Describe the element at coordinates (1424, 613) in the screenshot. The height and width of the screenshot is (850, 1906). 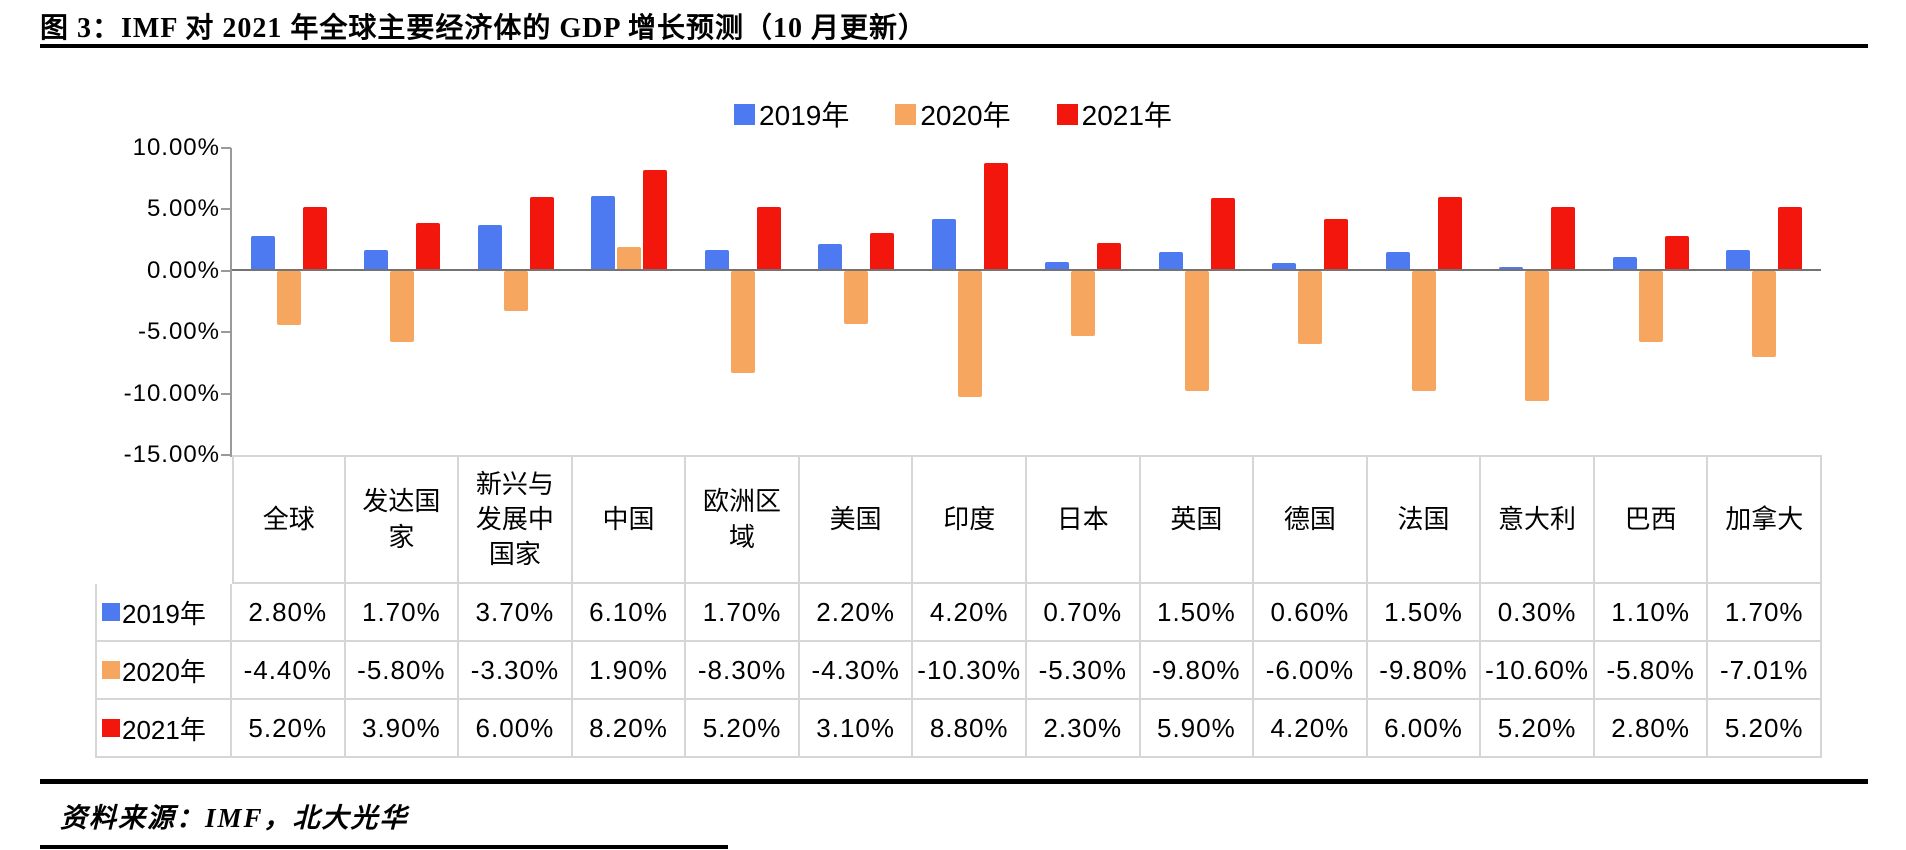
I see `value-cell: 1.50%` at that location.